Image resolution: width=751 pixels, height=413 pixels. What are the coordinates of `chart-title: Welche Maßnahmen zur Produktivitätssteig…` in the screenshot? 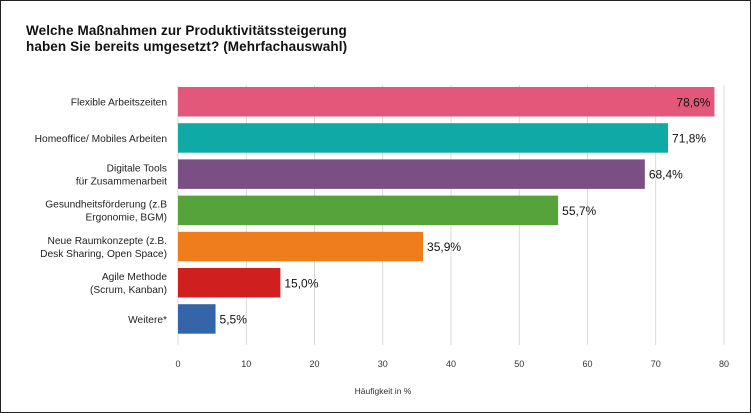 It's located at (236, 39).